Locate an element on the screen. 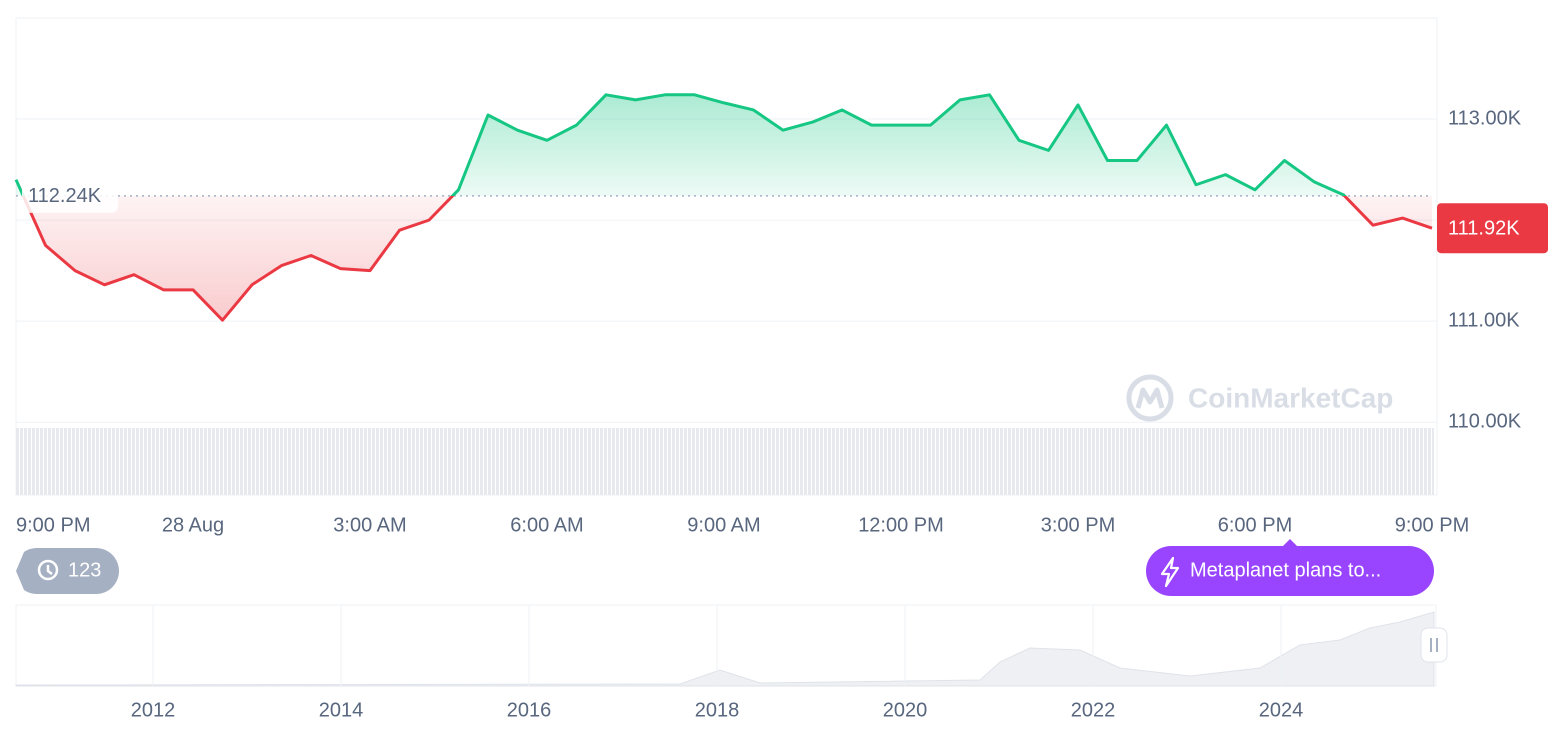 Image resolution: width=1566 pixels, height=732 pixels. last-price-label: 111.92K is located at coordinates (1484, 228).